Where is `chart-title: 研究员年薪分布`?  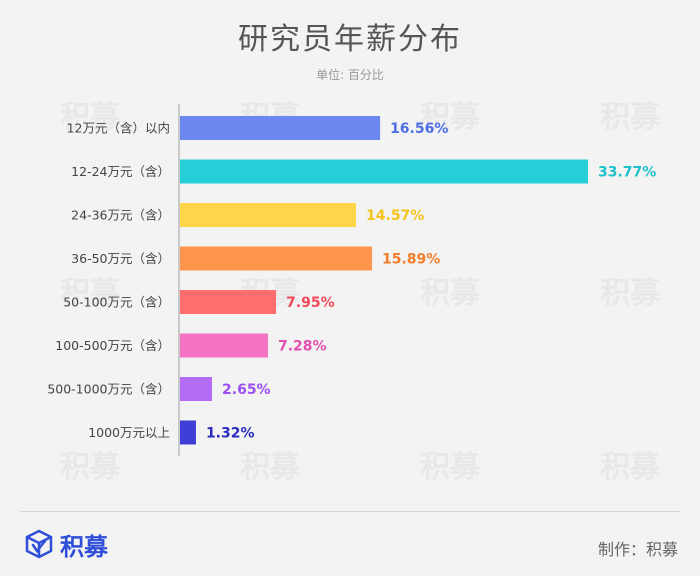
chart-title: 研究员年薪分布 is located at coordinates (350, 39).